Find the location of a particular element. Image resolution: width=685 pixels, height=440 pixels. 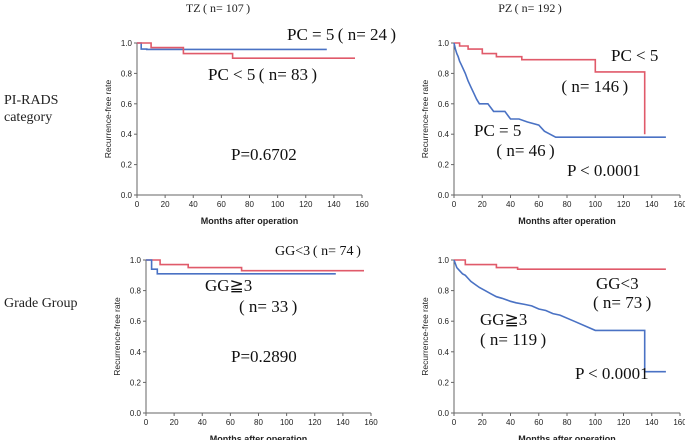

annotation-pclt5: PC < 5 is located at coordinates (634, 55).